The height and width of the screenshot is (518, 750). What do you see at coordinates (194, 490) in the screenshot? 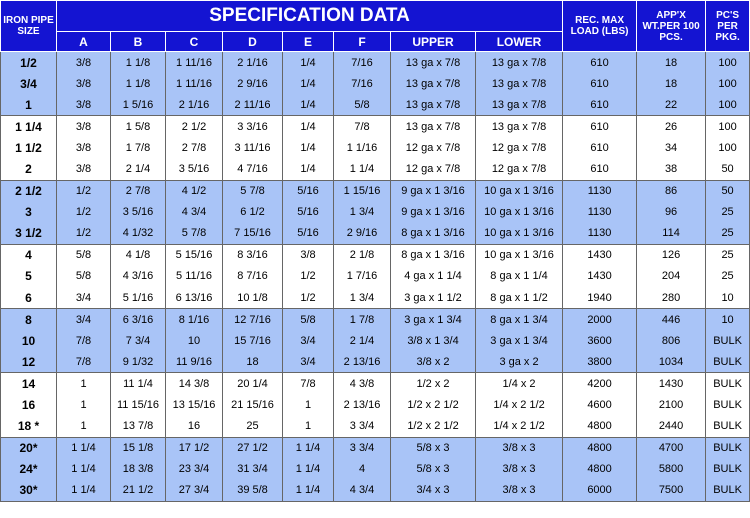
I see `data-cell: 27 3/4` at bounding box center [194, 490].